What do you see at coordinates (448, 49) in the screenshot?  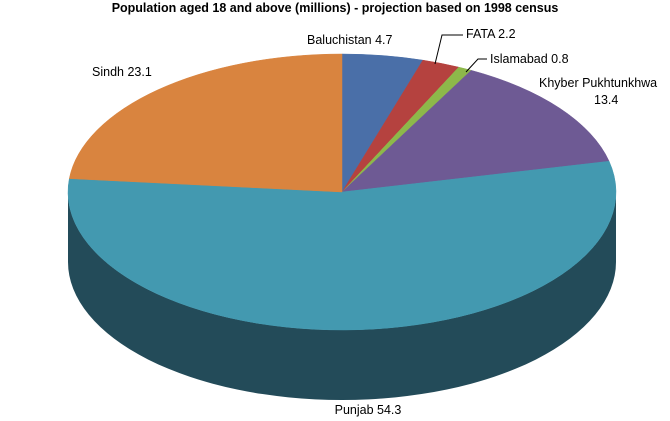 I see `leader-line-fata` at bounding box center [448, 49].